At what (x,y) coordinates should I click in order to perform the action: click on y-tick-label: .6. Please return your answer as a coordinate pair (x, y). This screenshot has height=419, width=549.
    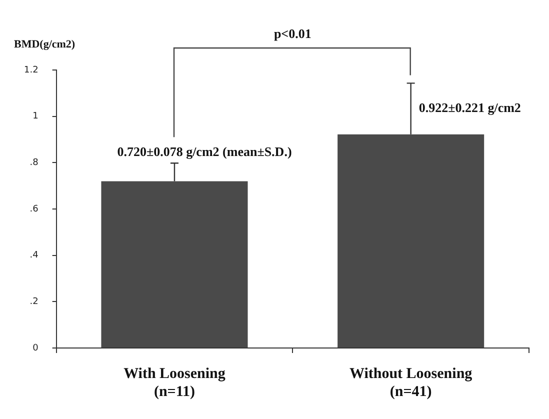
    Looking at the image, I should click on (34, 209).